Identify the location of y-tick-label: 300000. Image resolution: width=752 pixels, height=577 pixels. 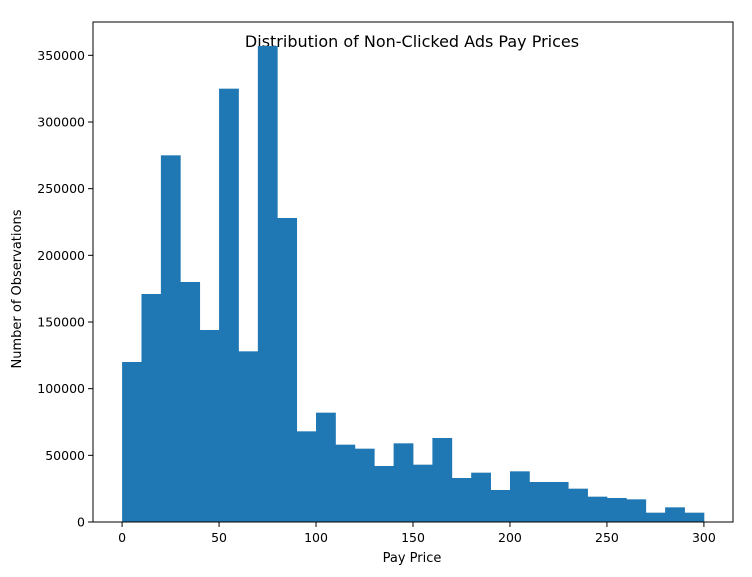
(61, 122).